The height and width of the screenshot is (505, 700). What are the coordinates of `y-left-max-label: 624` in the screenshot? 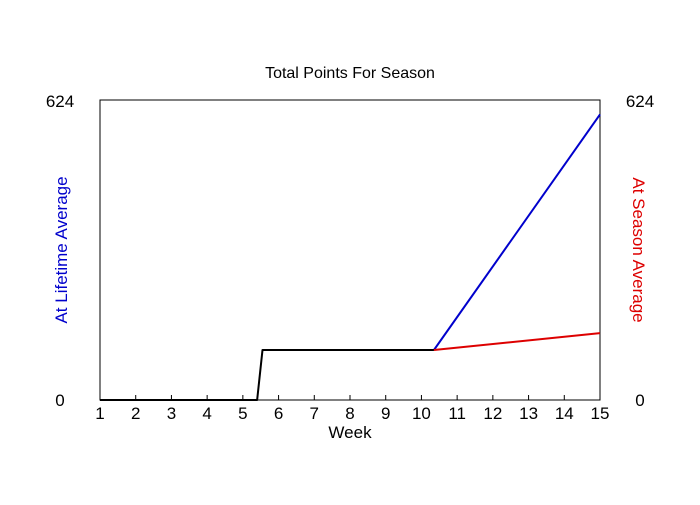 It's located at (60, 101).